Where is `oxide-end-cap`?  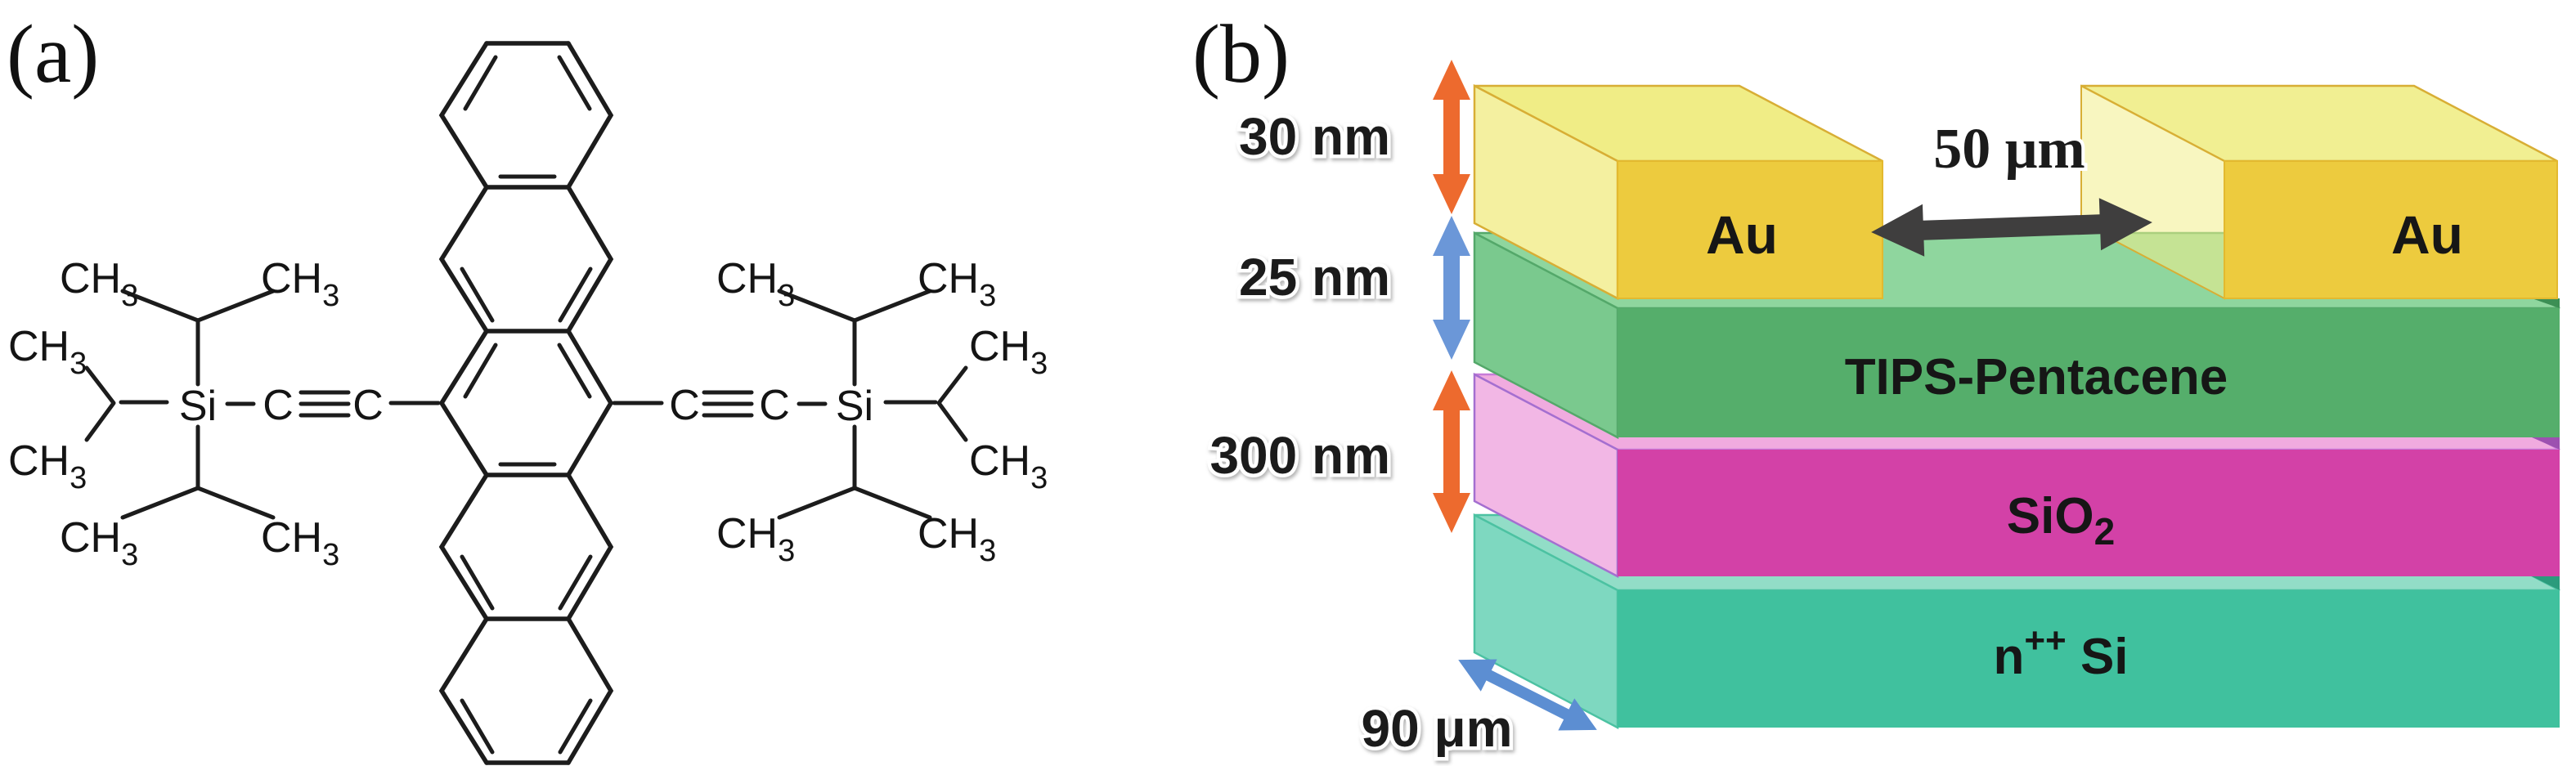
oxide-end-cap is located at coordinates (2546, 443).